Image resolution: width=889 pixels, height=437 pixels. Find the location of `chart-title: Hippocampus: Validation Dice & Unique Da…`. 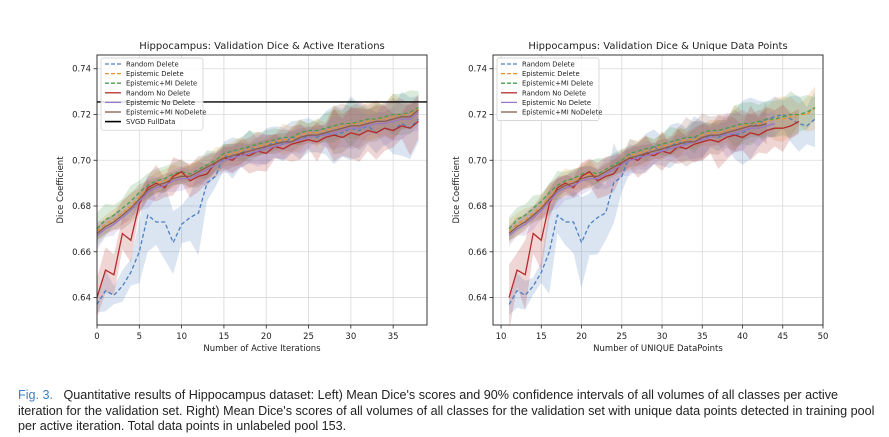

chart-title: Hippocampus: Validation Dice & Unique Da… is located at coordinates (657, 46).